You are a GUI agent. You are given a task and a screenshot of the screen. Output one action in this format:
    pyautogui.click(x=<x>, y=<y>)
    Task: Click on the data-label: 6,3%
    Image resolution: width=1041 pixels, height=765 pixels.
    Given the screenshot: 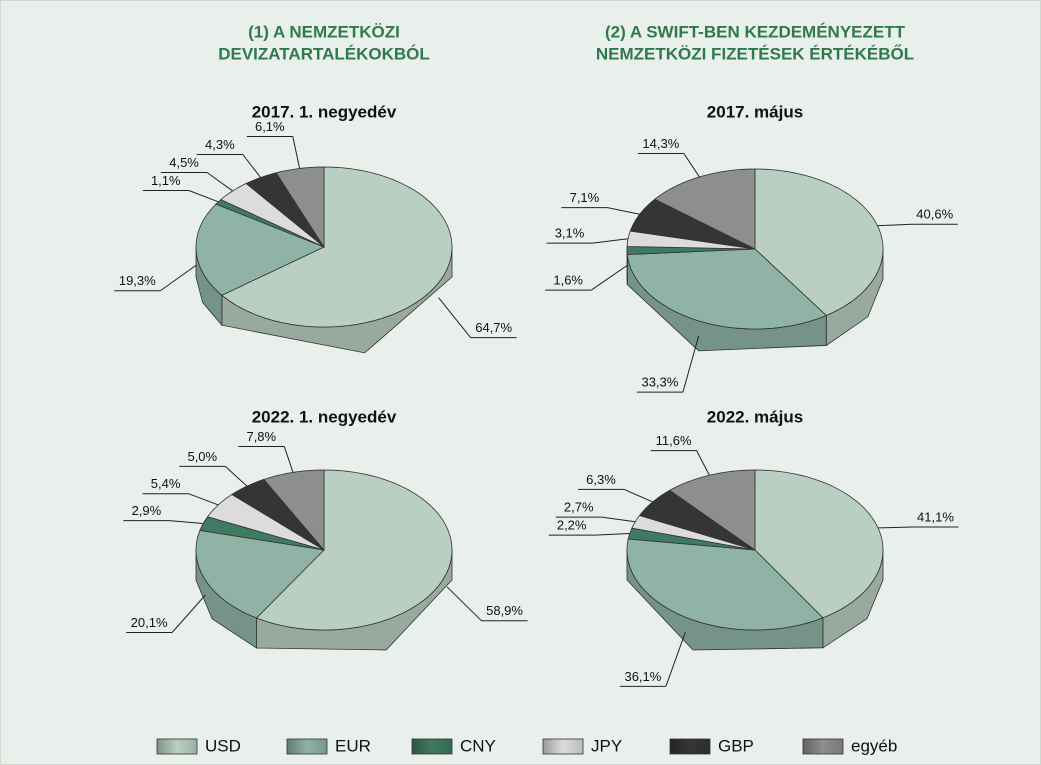 What is the action you would take?
    pyautogui.click(x=601, y=479)
    